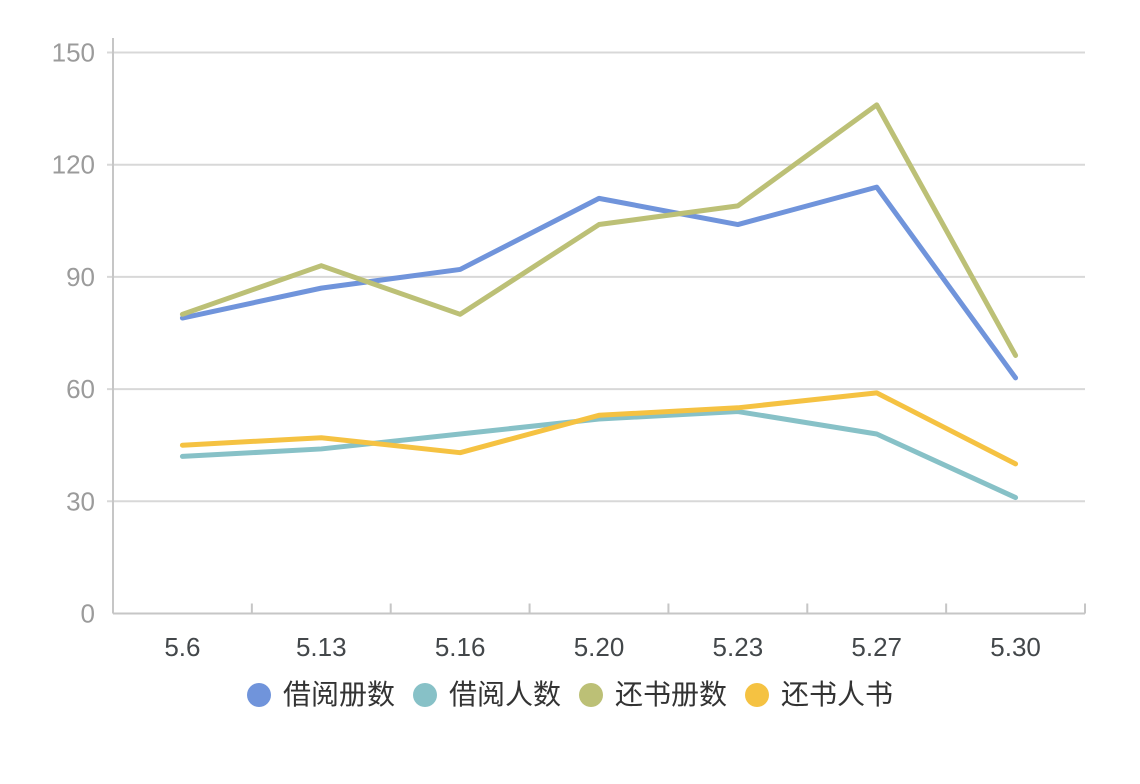 The height and width of the screenshot is (784, 1140). I want to click on y-axis-tick-label: 0, so click(88, 614).